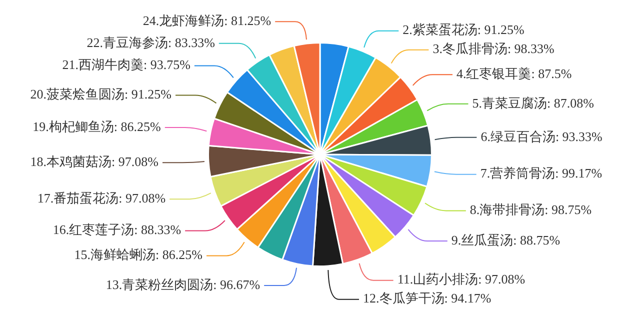  I want to click on slice-label: 8.海带排骨汤: 98.75%, so click(531, 210).